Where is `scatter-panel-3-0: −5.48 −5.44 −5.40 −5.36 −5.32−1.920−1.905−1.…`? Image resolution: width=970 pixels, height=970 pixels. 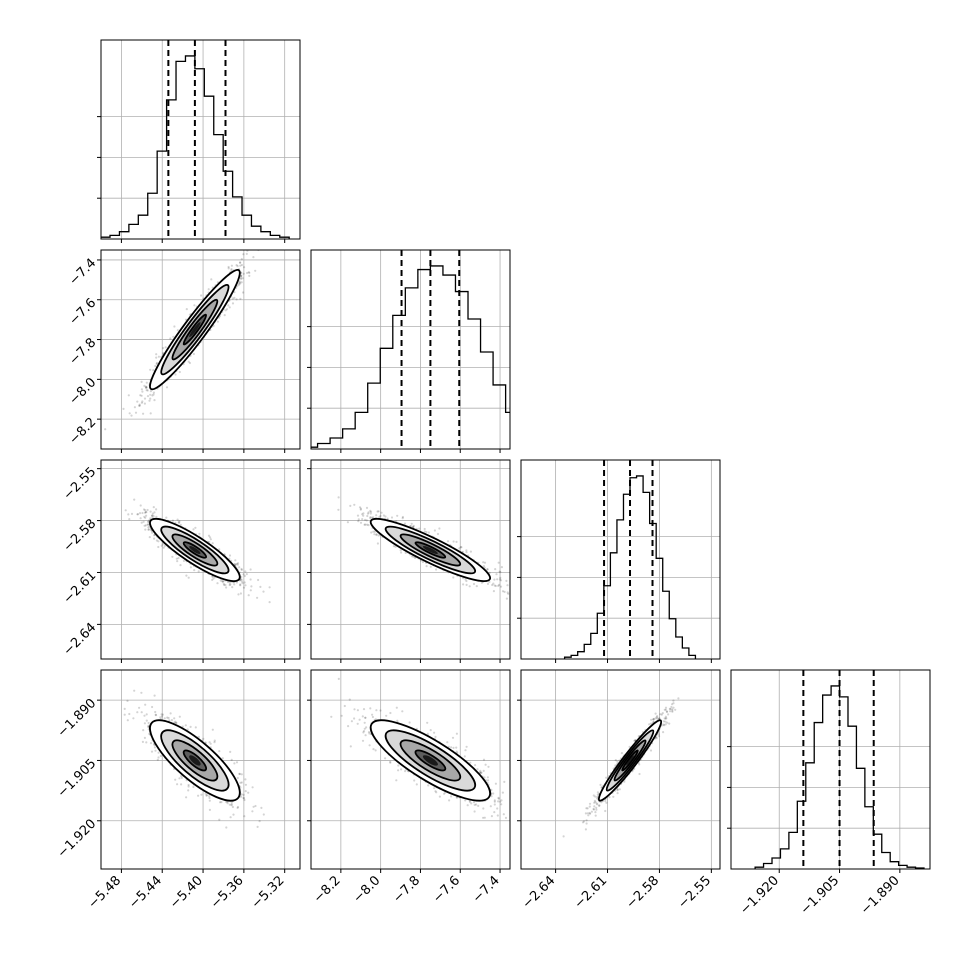 scatter-panel-3-0: −5.48 −5.44 −5.40 −5.36 −5.32−1.920−1.905−1.… is located at coordinates (178, 790).